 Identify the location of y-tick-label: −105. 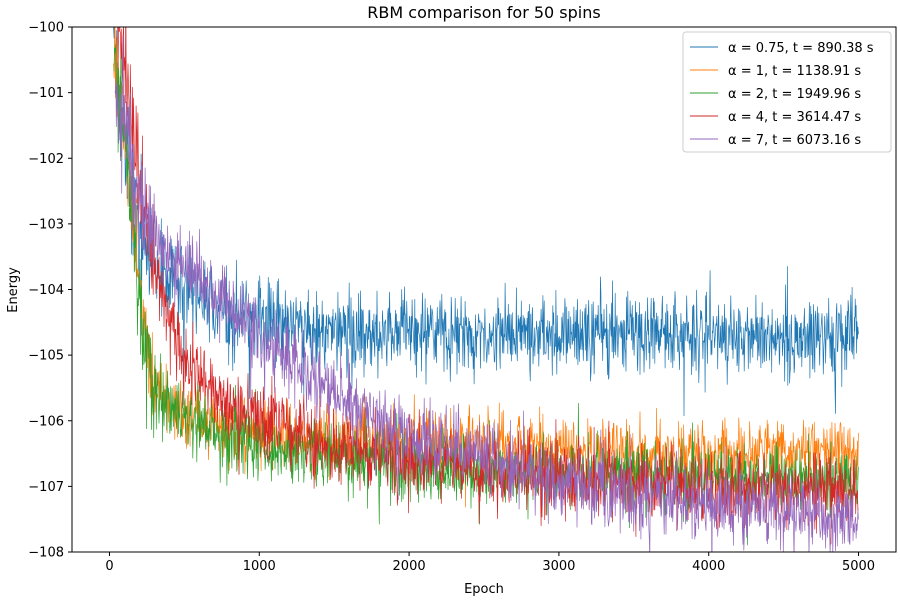
(46, 356).